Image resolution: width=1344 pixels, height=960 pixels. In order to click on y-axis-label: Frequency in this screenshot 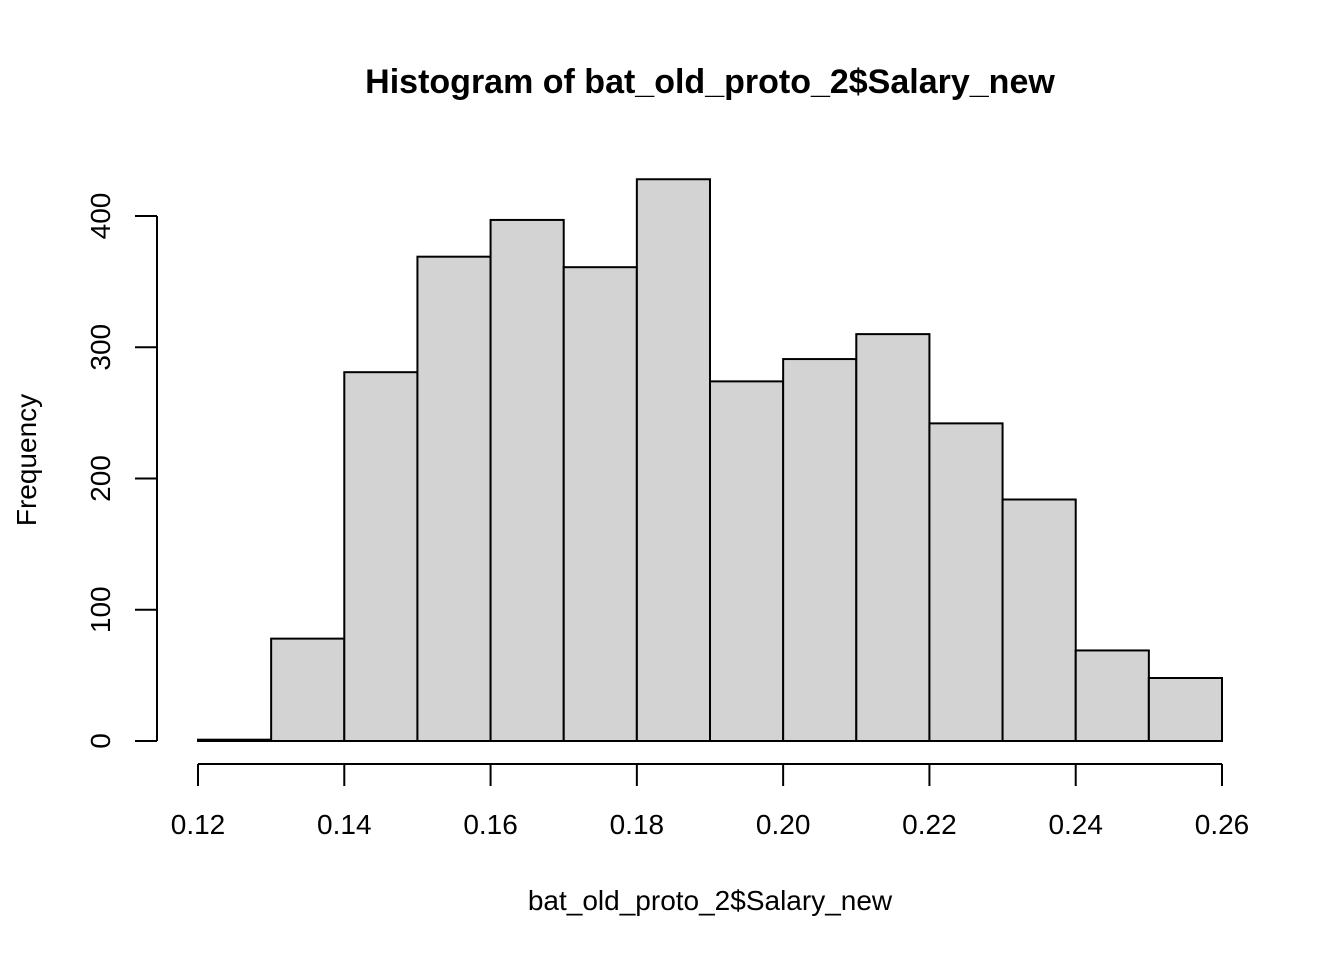, I will do `click(26, 460)`.